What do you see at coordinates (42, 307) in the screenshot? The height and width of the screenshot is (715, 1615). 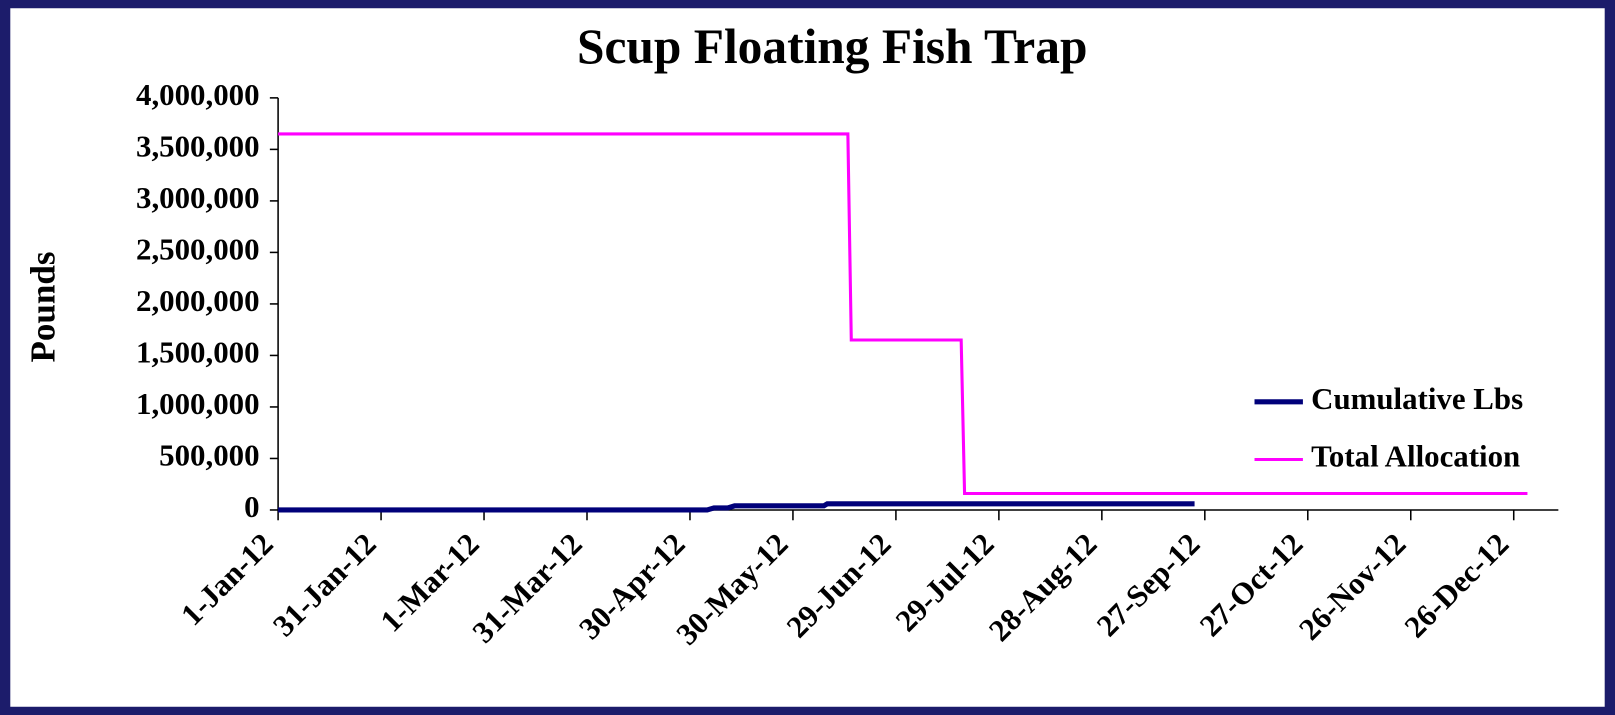 I see `y-axis-label: Pounds` at bounding box center [42, 307].